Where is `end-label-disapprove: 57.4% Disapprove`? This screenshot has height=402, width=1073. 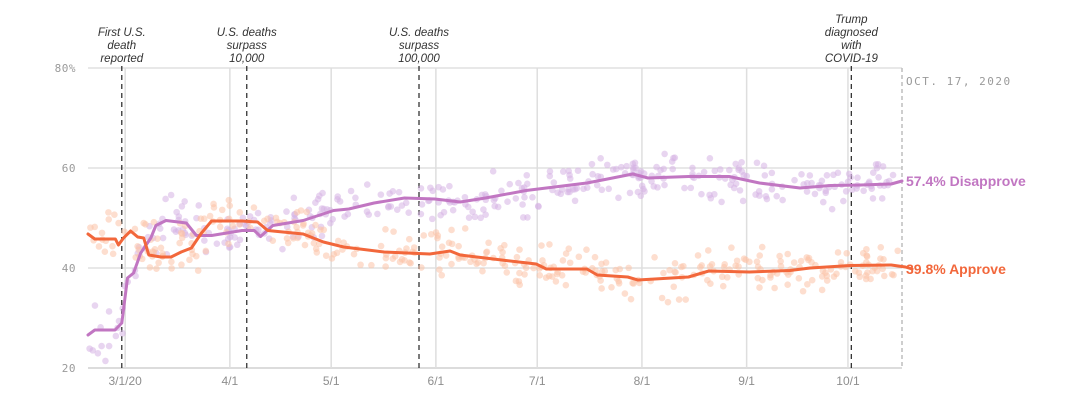
end-label-disapprove: 57.4% Disapprove is located at coordinates (966, 181).